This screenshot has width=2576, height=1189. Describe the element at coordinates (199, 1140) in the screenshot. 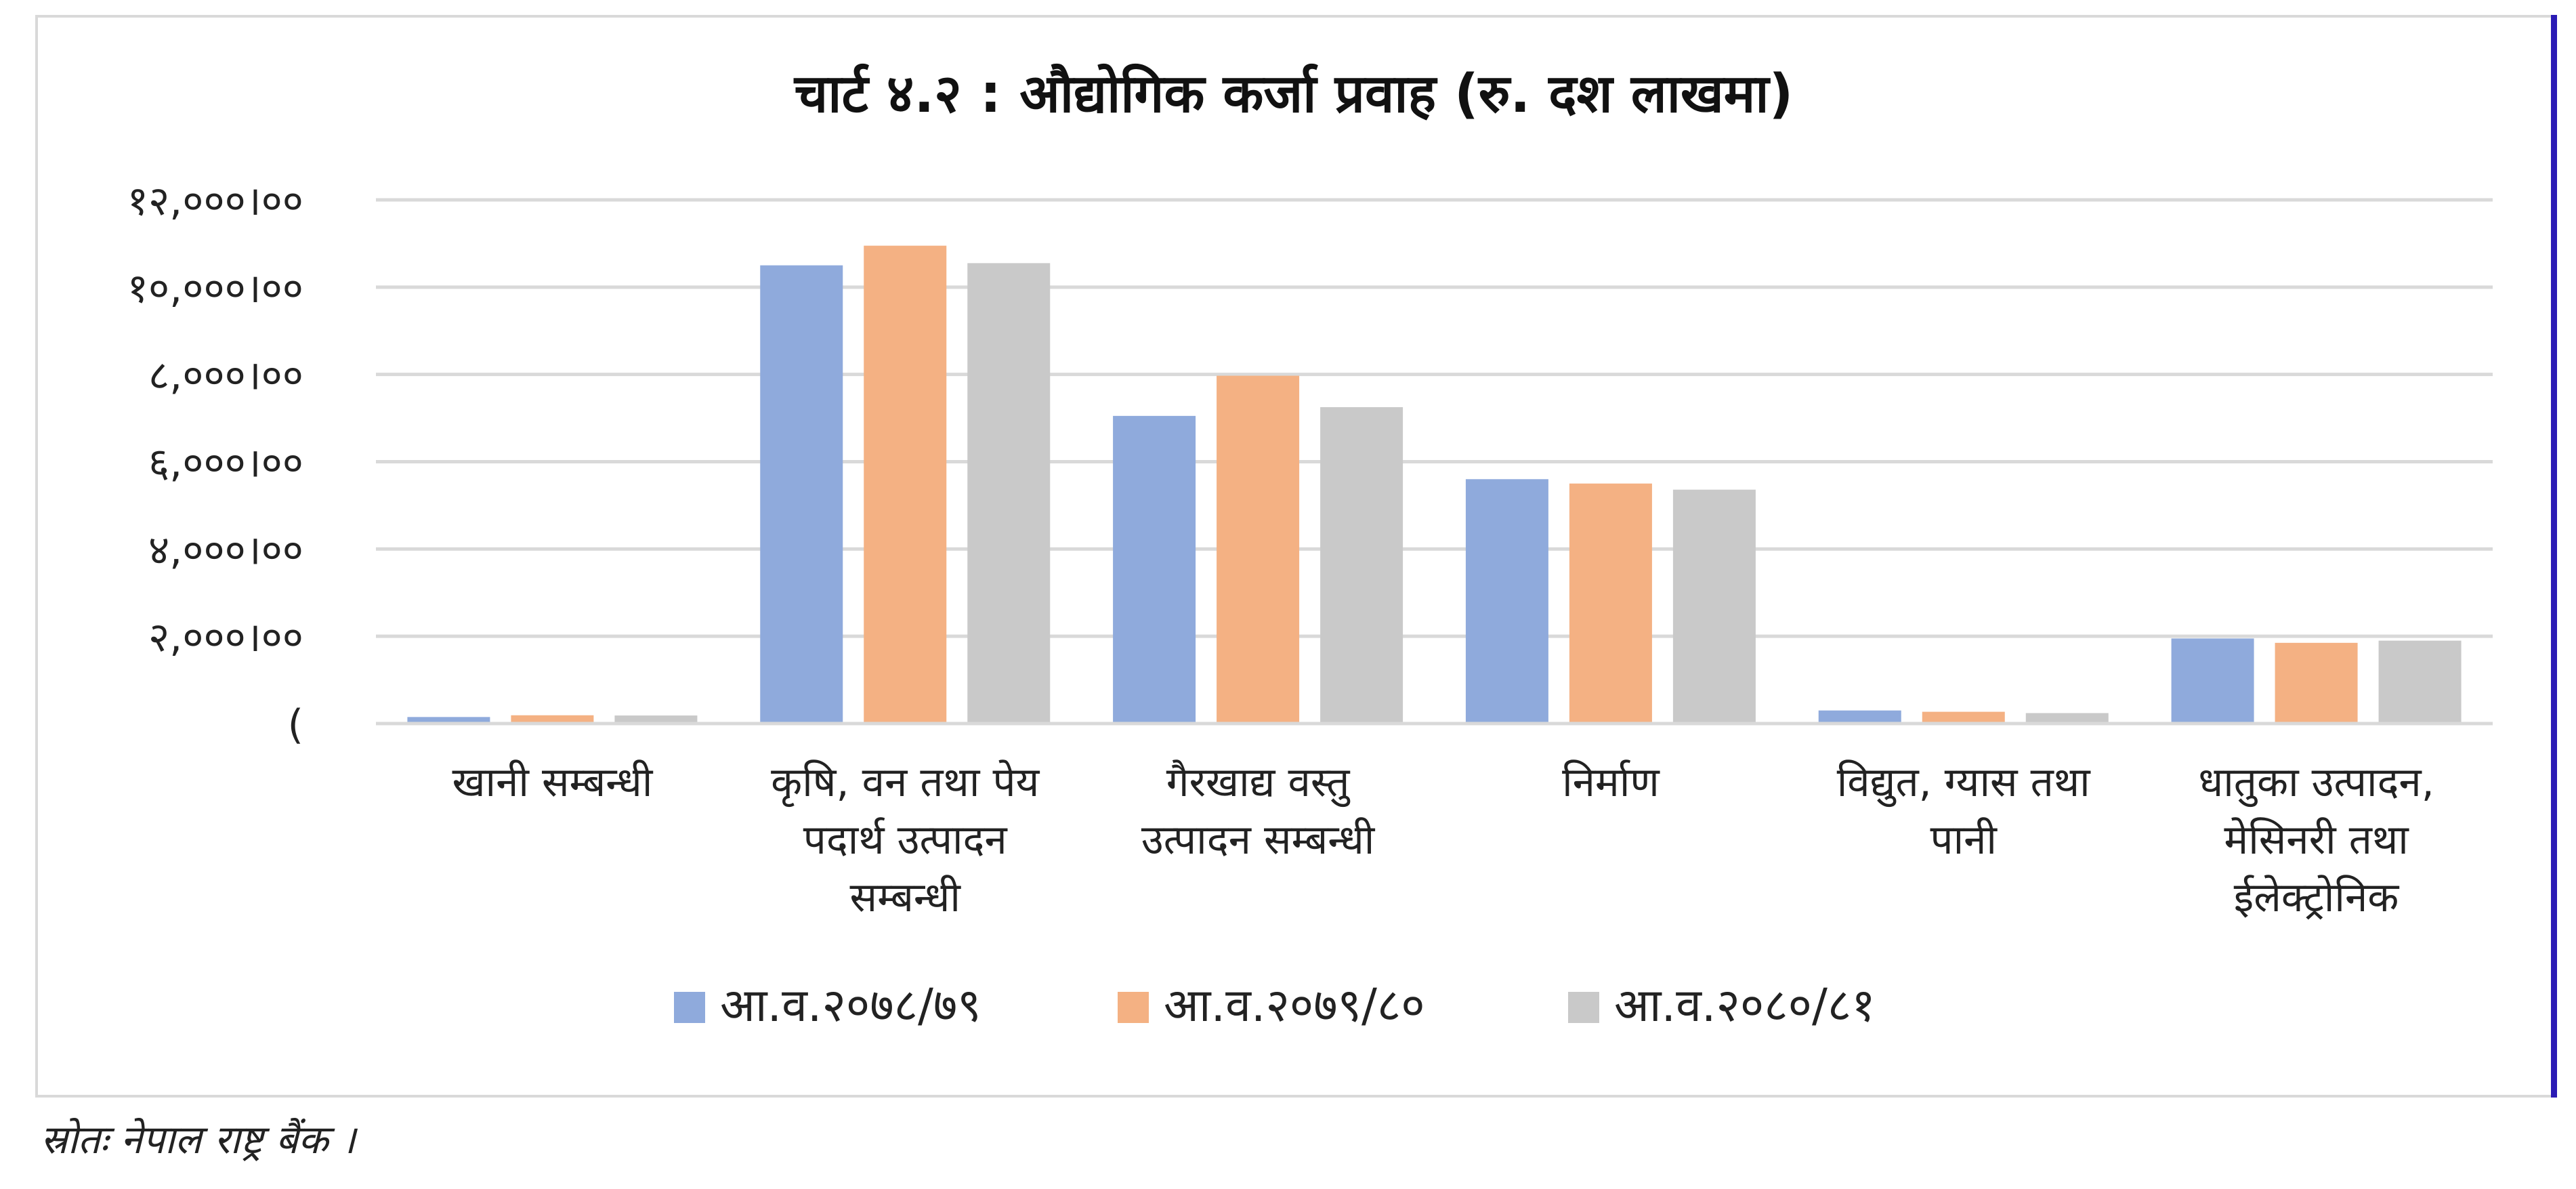

I see `source-note: स्रोतः नेपाल राष्ट्र बैंक ।` at that location.